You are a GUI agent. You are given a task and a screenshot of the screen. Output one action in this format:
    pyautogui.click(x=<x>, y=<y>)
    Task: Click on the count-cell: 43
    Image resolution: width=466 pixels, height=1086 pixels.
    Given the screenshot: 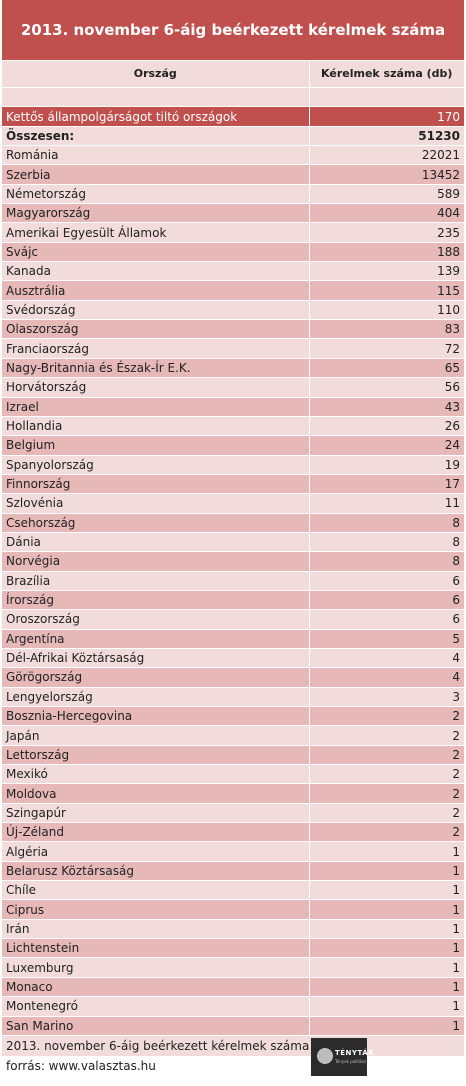 What is the action you would take?
    pyautogui.click(x=386, y=407)
    